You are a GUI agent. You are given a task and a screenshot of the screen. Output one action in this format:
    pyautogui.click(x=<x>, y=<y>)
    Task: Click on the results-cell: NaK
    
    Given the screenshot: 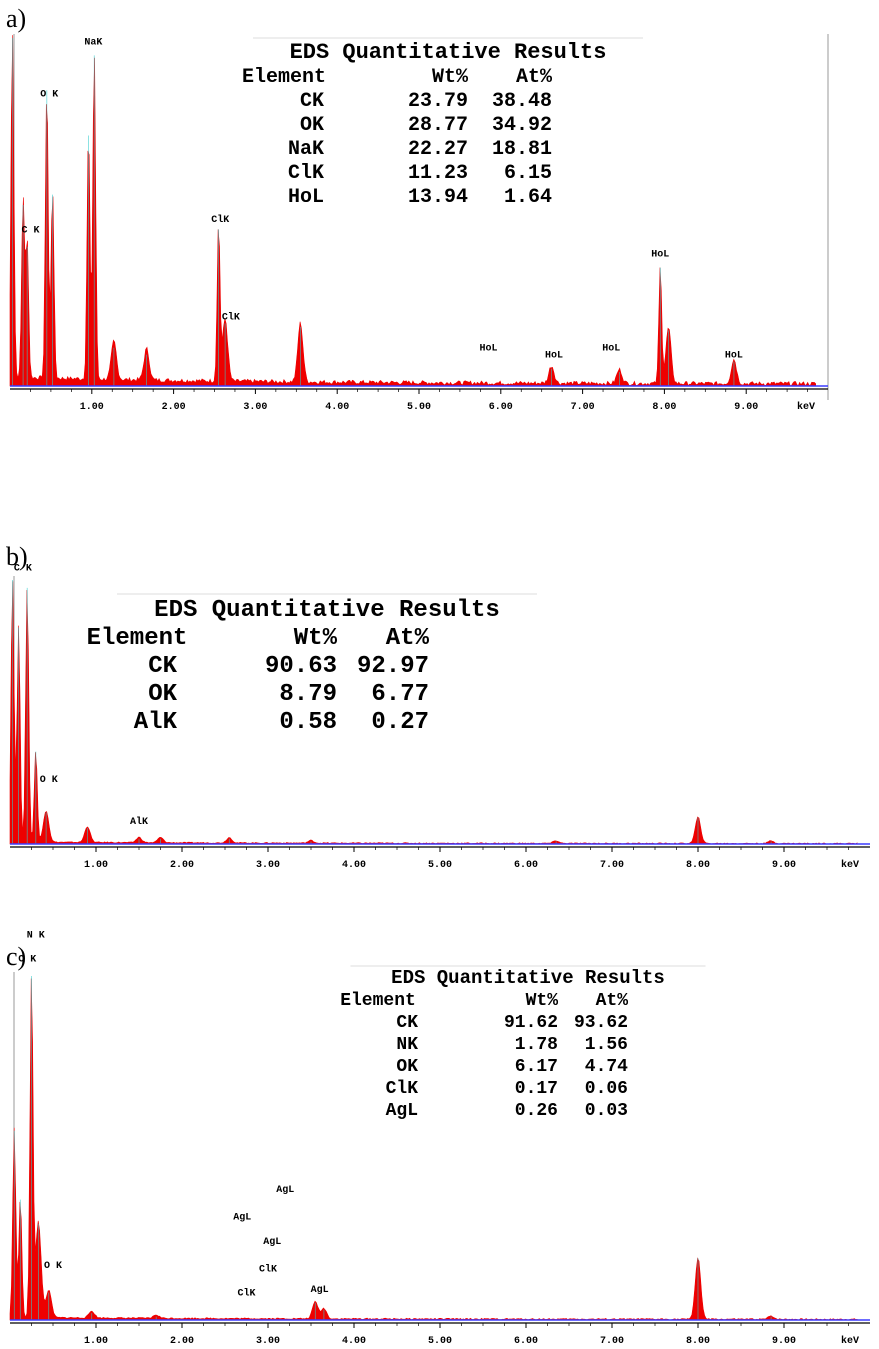 What is the action you would take?
    pyautogui.click(x=306, y=149)
    